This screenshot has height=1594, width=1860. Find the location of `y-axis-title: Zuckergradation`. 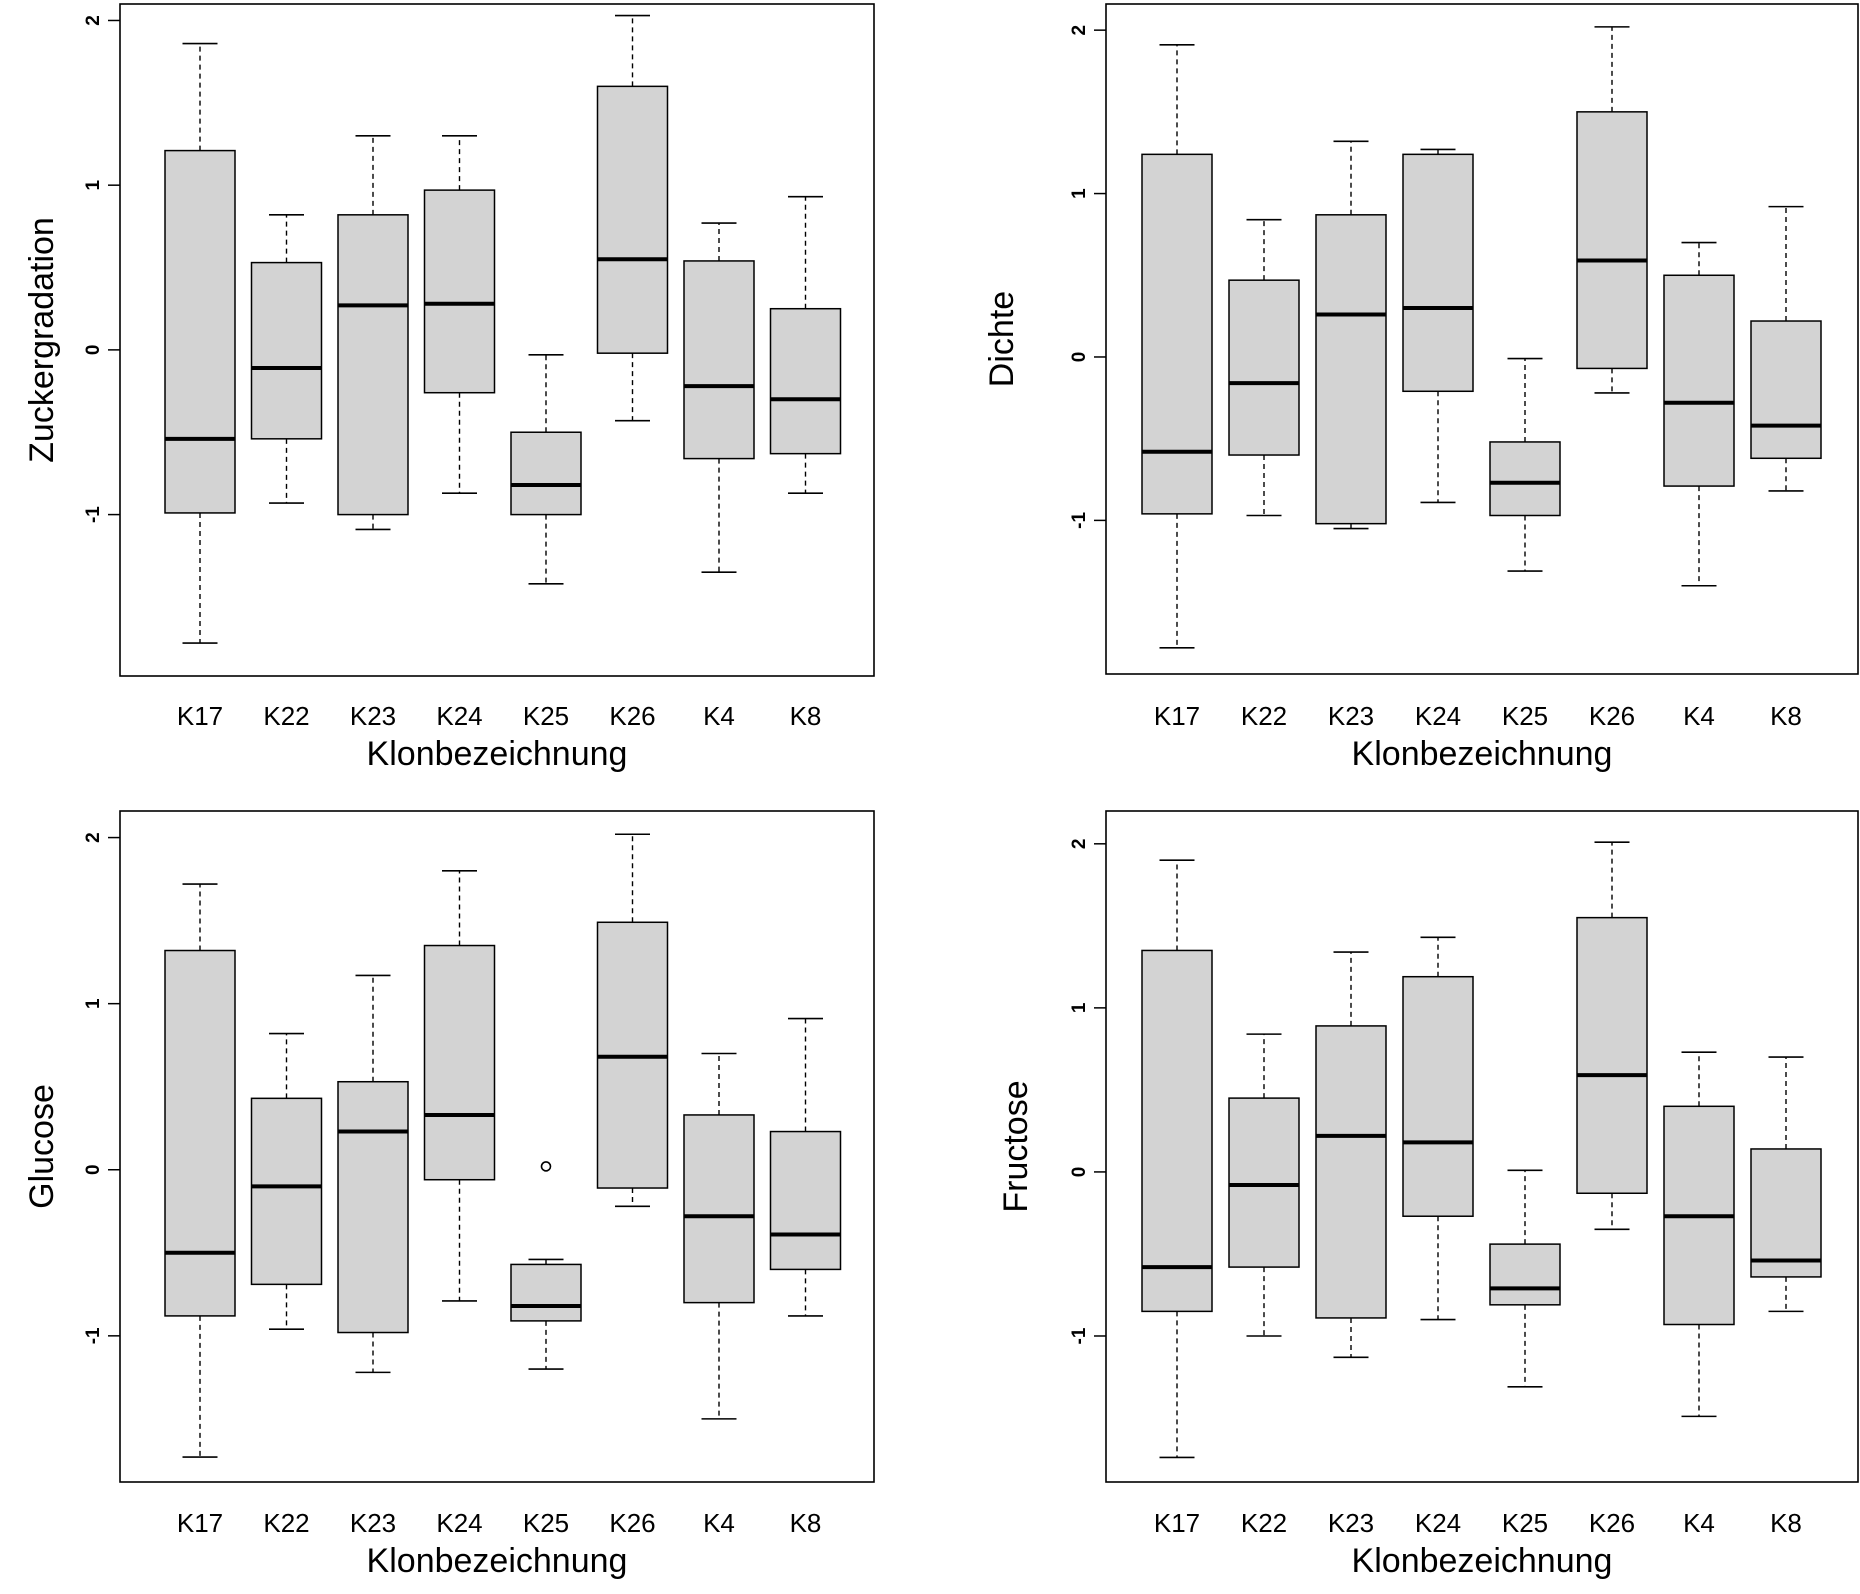

y-axis-title: Zuckergradation is located at coordinates (42, 340).